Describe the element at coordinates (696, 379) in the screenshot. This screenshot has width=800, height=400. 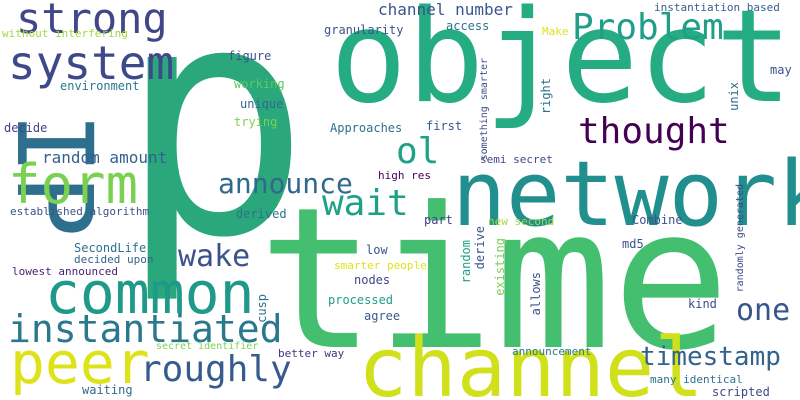
I see `word-many-identical: many identical` at that location.